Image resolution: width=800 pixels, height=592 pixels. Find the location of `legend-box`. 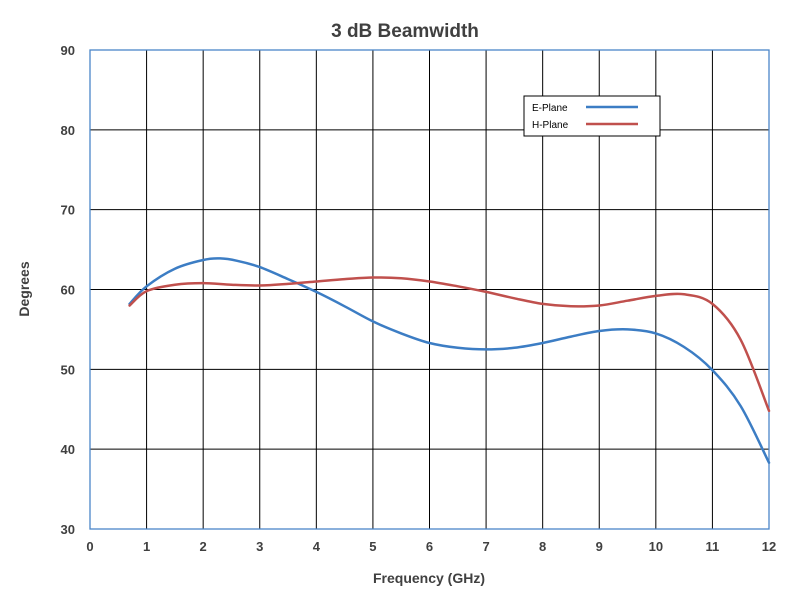

legend-box is located at coordinates (592, 116).